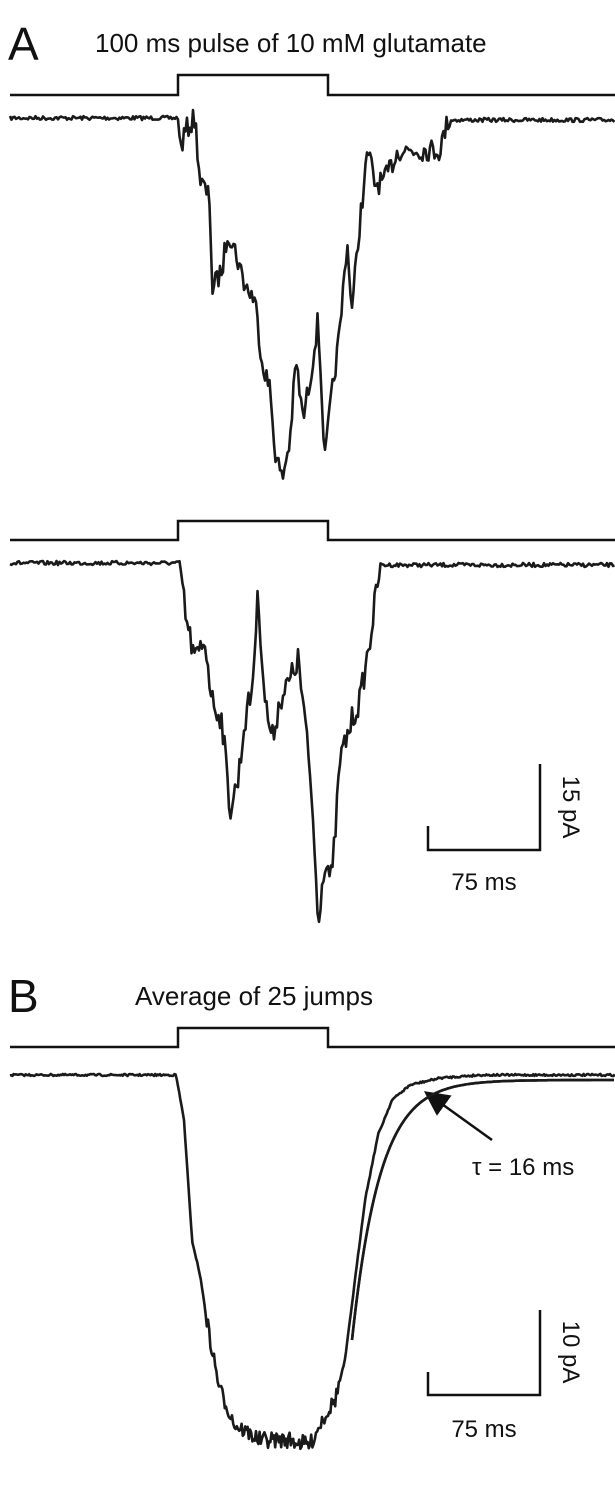 Image resolution: width=615 pixels, height=1492 pixels. I want to click on fit-curve, so click(482, 1209).